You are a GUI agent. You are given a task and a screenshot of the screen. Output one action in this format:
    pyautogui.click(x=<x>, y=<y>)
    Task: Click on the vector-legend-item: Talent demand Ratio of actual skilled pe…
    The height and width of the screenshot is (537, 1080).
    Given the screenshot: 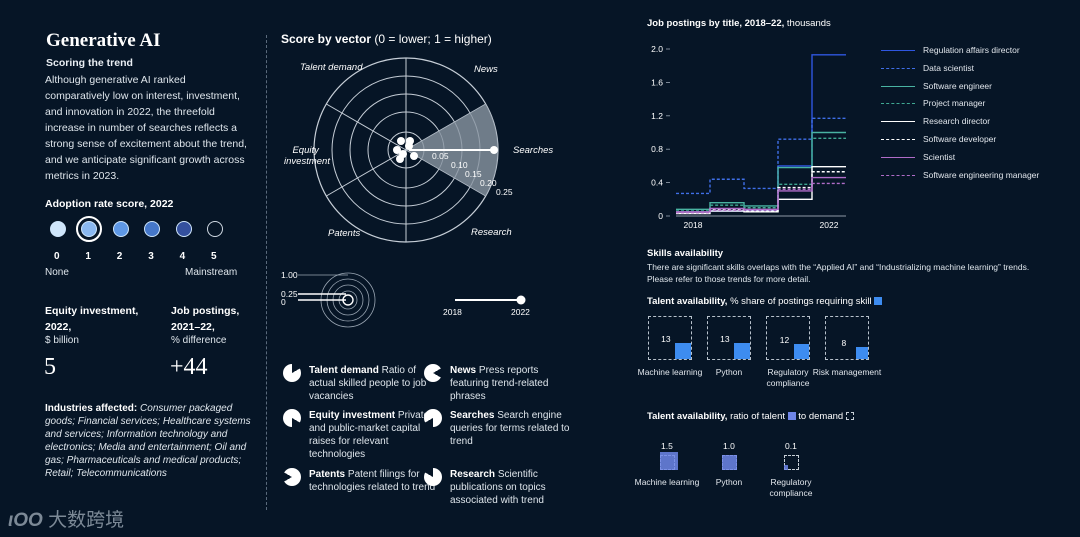 What is the action you would take?
    pyautogui.click(x=361, y=383)
    